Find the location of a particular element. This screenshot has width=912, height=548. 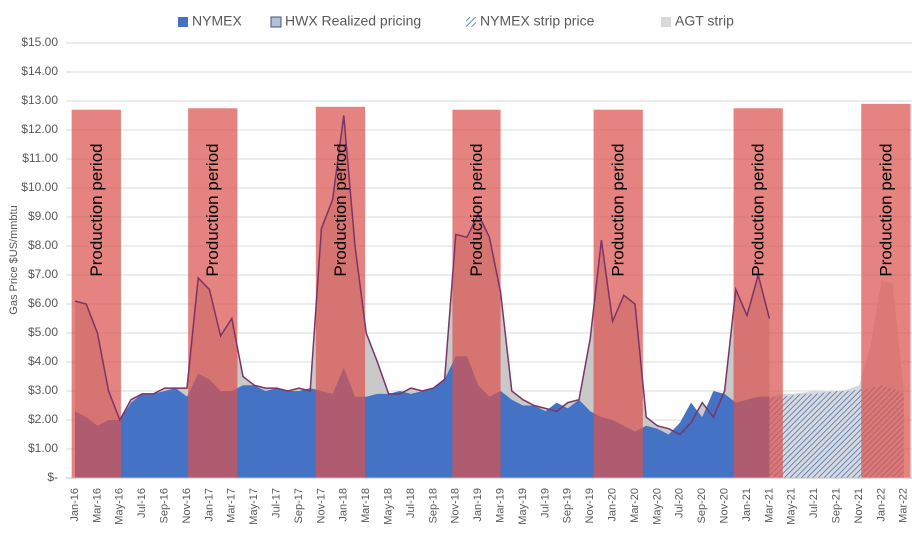

x-tick-label: Mar-16 is located at coordinates (97, 505).